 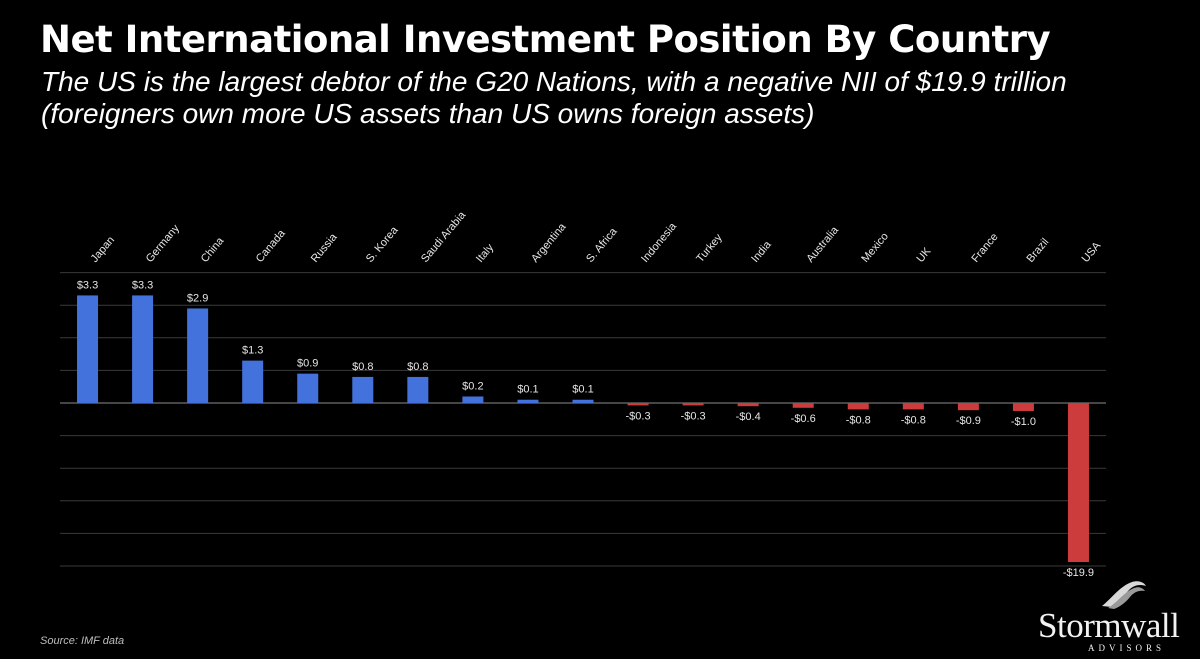 What do you see at coordinates (213, 250) in the screenshot?
I see `category-label: China` at bounding box center [213, 250].